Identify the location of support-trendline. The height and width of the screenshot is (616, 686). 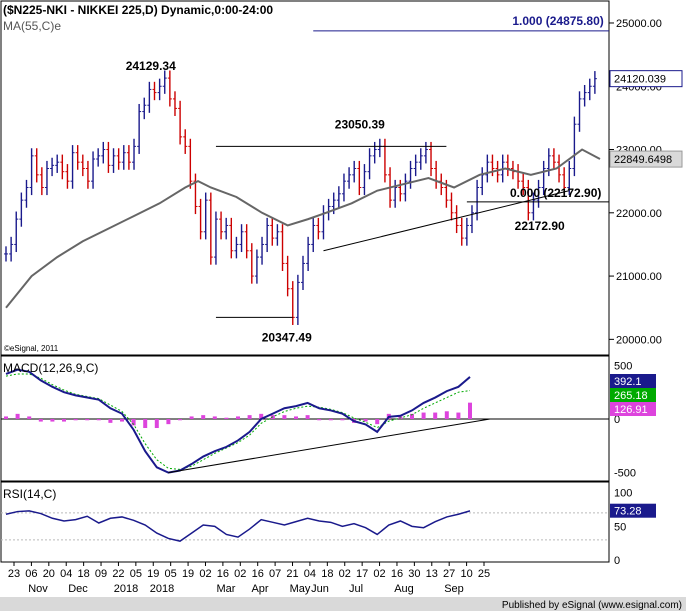
(446, 221).